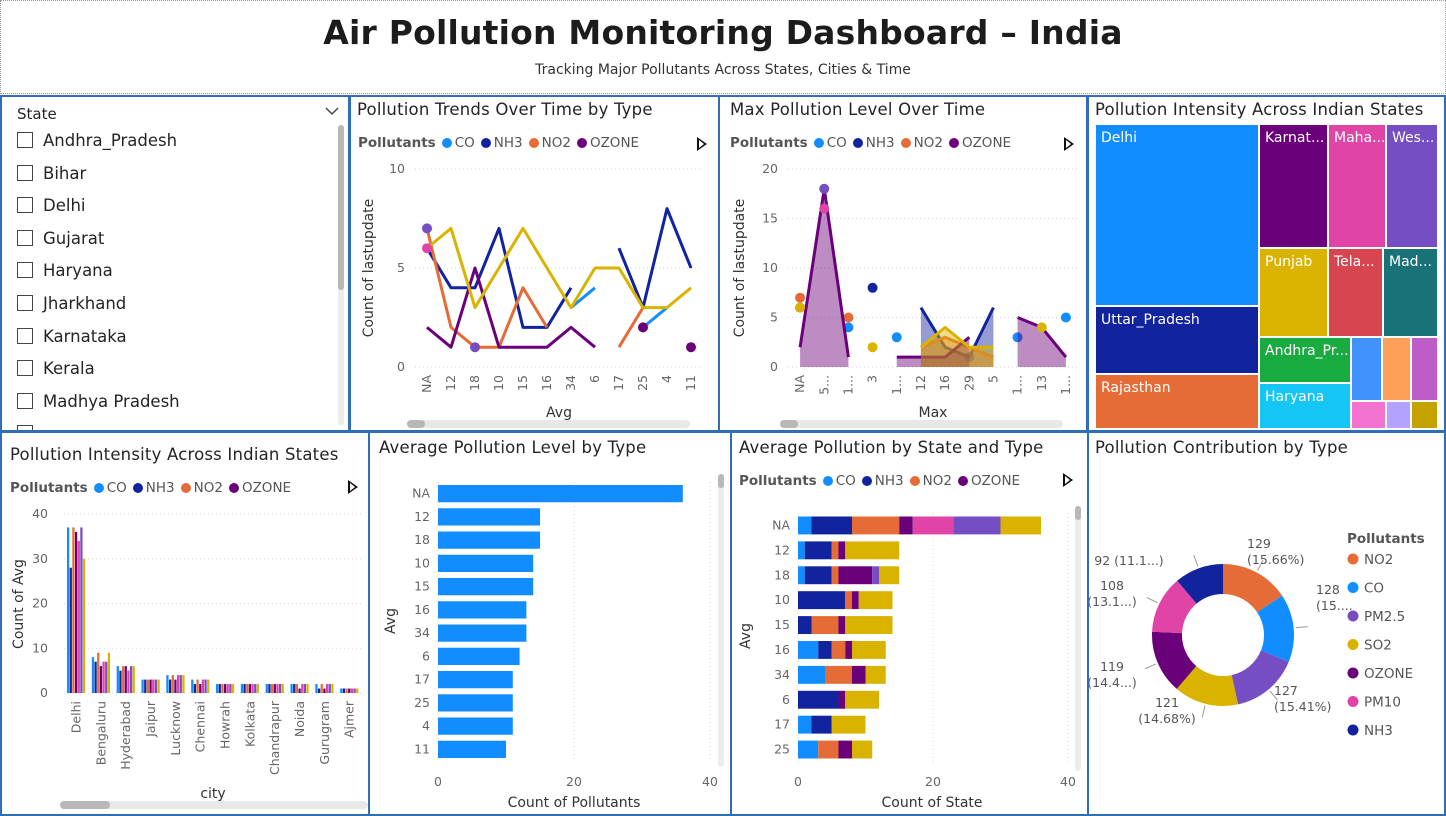  Describe the element at coordinates (341, 275) in the screenshot. I see `slicer-scrollbar` at that location.